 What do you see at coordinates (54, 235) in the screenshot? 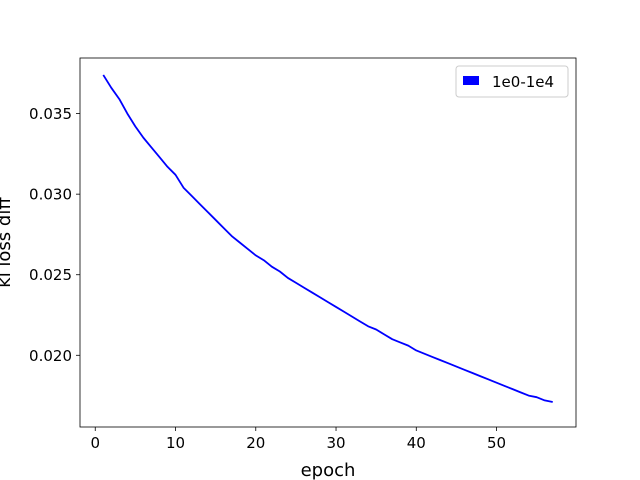
I see `y-axis-ticks: 0.020 0.025 0.030 0.035` at bounding box center [54, 235].